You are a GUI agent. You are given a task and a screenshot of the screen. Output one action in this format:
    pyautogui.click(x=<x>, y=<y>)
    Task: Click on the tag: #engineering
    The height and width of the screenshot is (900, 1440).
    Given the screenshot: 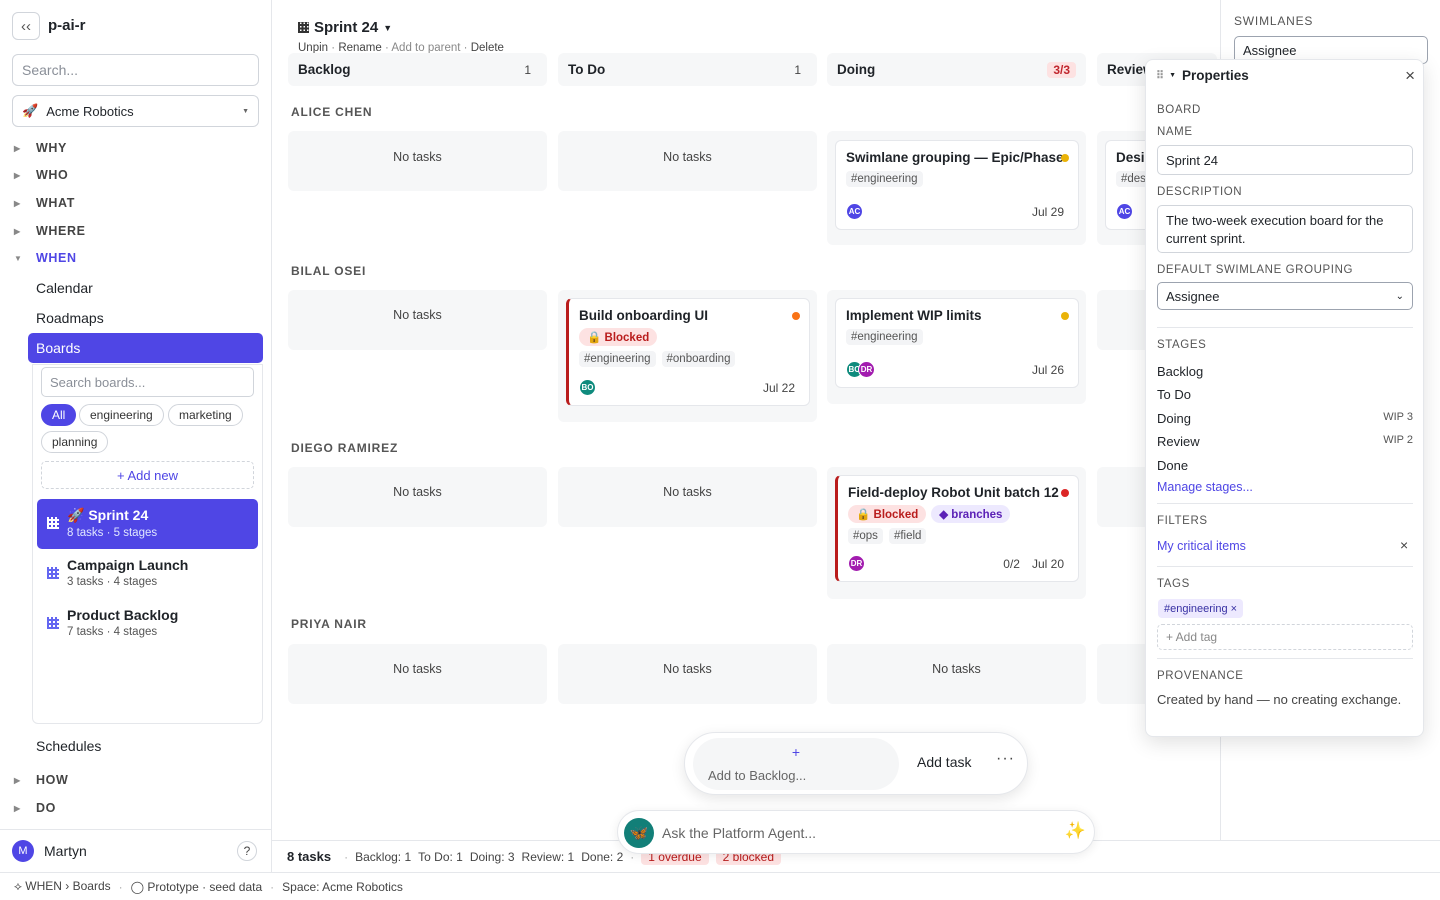 What is the action you would take?
    pyautogui.click(x=617, y=359)
    